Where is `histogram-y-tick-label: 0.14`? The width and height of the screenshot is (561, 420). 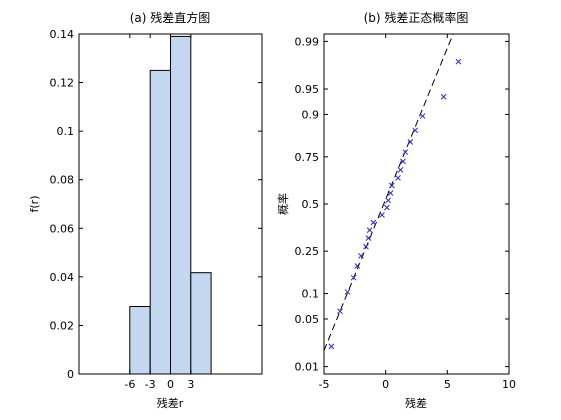
histogram-y-tick-label: 0.14 is located at coordinates (62, 34).